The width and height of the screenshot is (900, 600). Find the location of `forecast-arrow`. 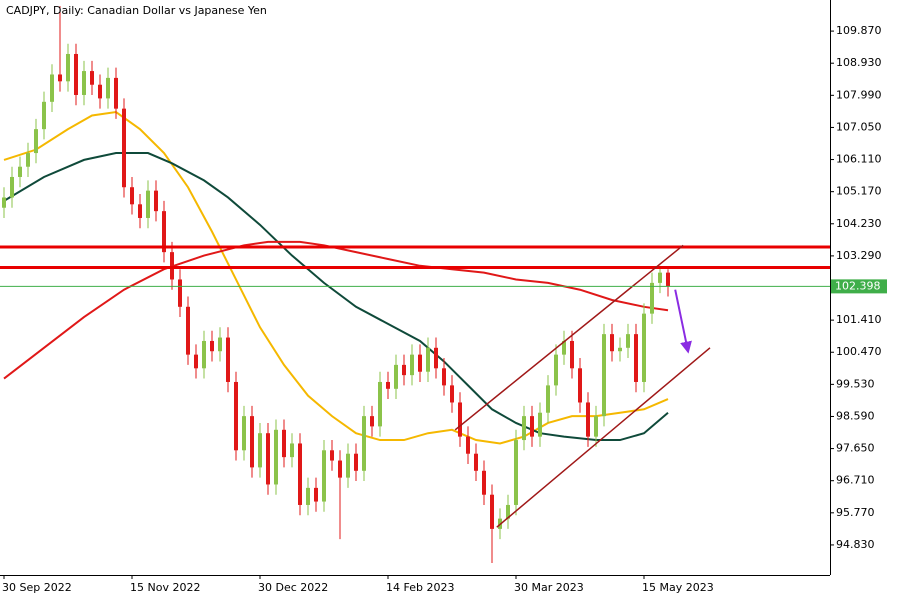

forecast-arrow is located at coordinates (683, 321).